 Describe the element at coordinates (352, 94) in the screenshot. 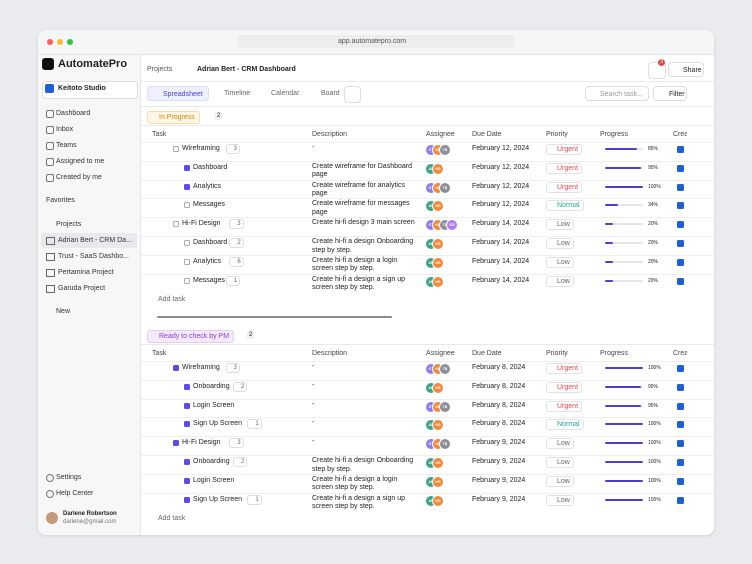

I see `add-tab` at that location.